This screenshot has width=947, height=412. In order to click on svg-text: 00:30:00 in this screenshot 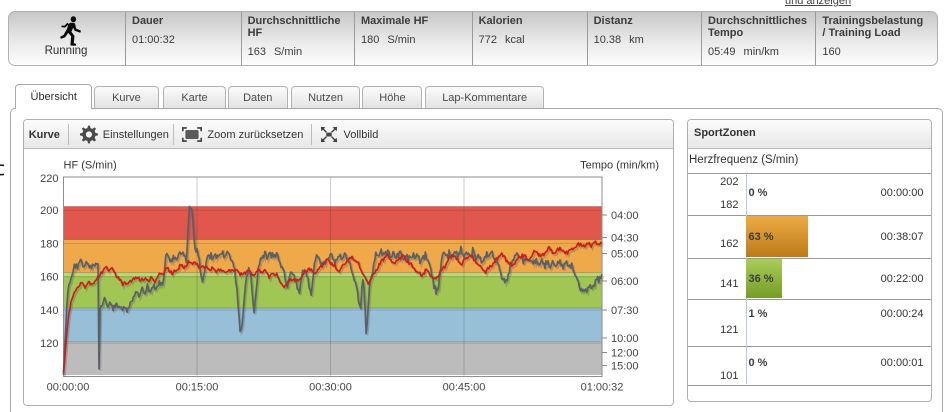, I will do `click(330, 388)`.